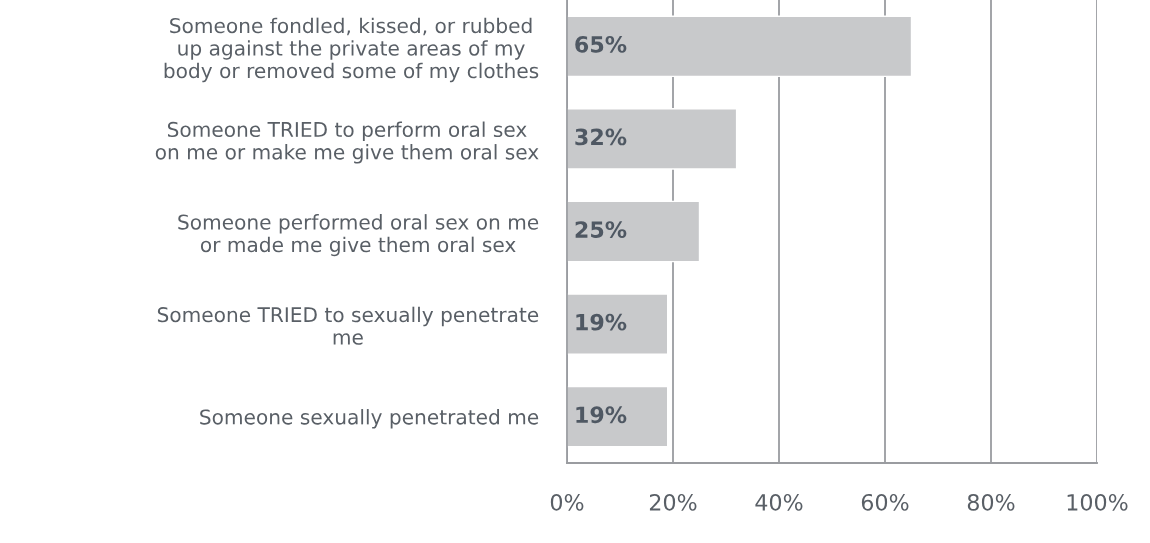  What do you see at coordinates (673, 502) in the screenshot?
I see `x-tick-label: 20%` at bounding box center [673, 502].